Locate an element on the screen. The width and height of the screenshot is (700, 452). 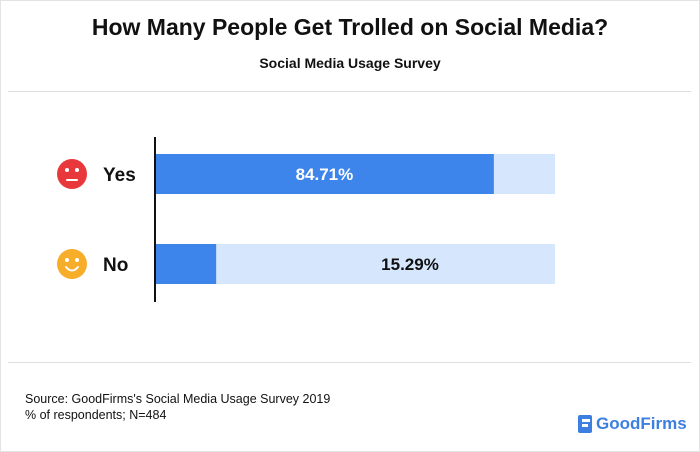
top-divider is located at coordinates (349, 91).